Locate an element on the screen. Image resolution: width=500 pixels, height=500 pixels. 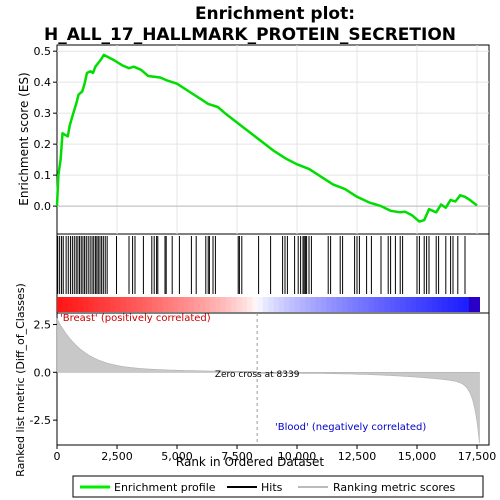
rank-heat-bar is located at coordinates (268, 304).